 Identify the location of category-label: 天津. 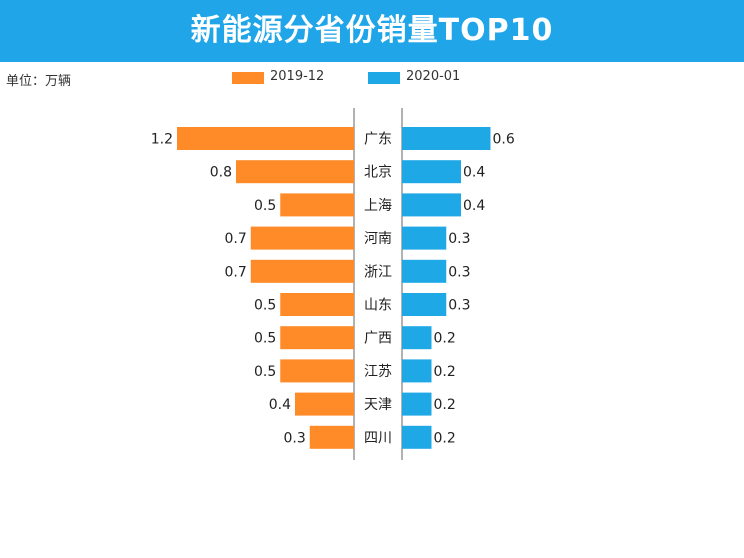
(378, 405).